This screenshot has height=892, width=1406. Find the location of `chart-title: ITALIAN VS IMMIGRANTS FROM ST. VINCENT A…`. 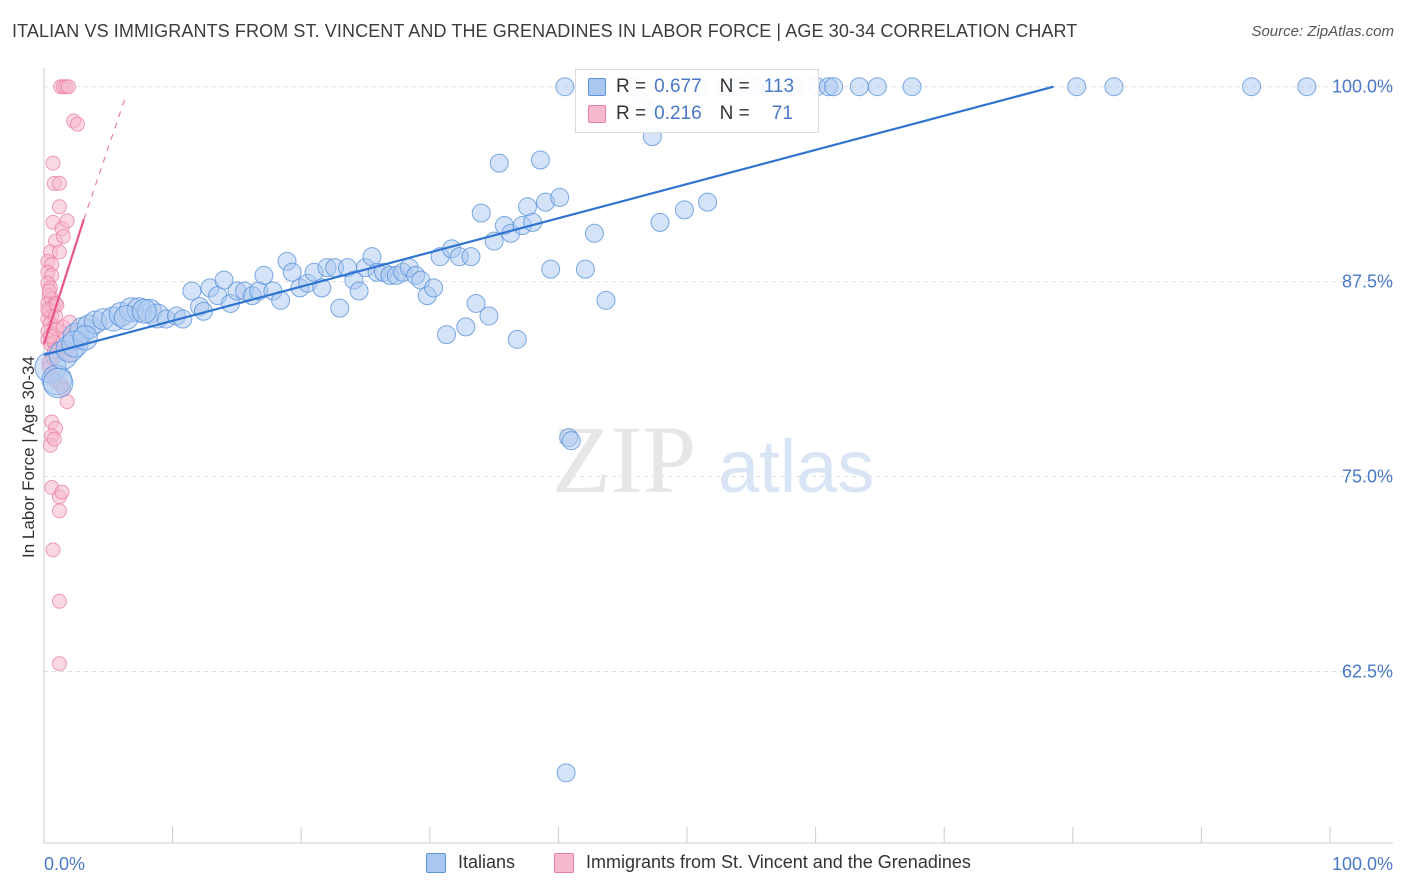

chart-title: ITALIAN VS IMMIGRANTS FROM ST. VINCENT A… is located at coordinates (545, 31).